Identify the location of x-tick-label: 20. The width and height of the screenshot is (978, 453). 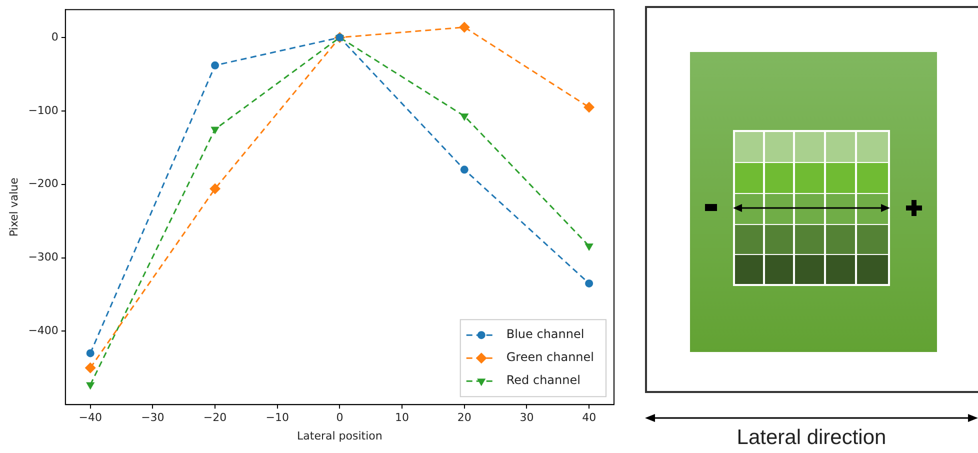
(464, 417).